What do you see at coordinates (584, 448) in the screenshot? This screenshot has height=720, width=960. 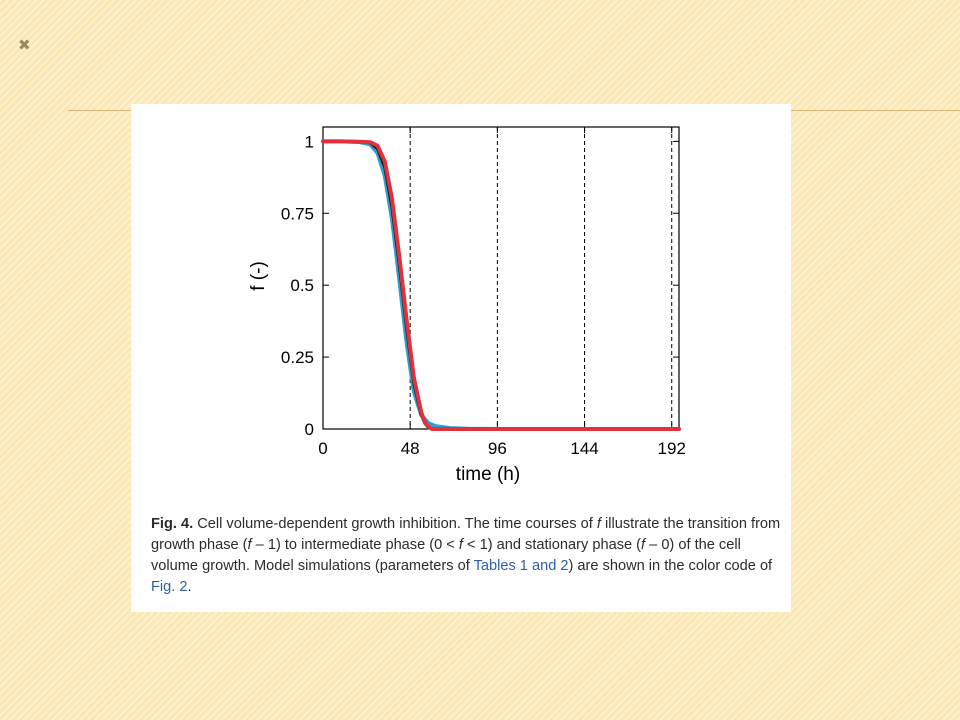 I see `x-tick-label: 144` at bounding box center [584, 448].